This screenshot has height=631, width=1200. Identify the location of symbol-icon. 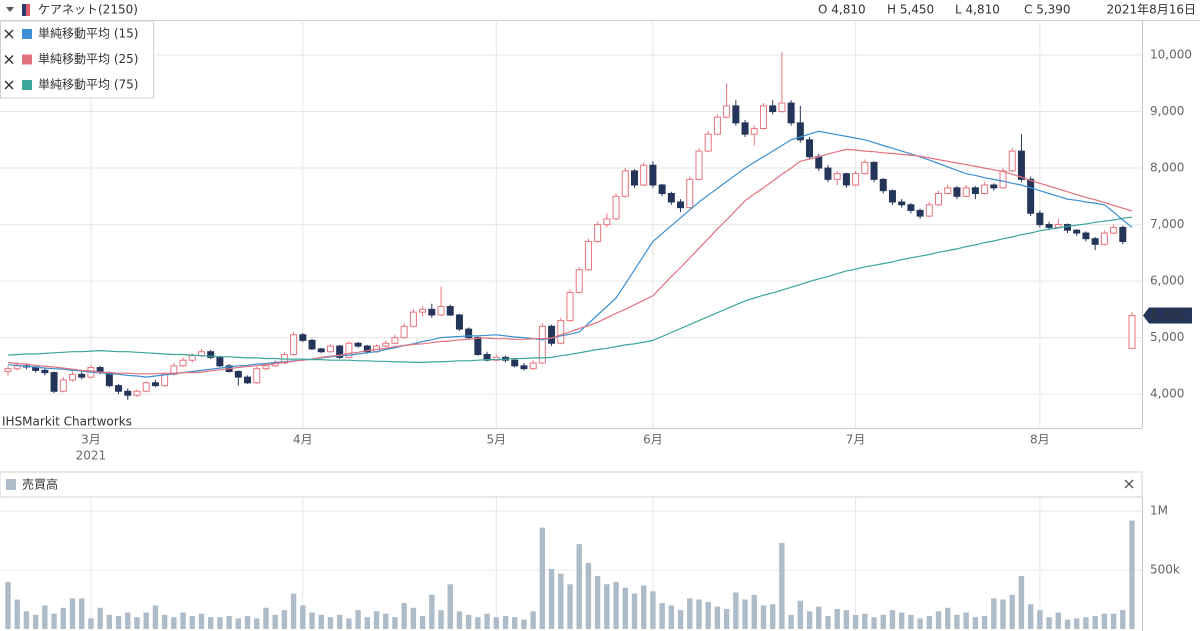
(24, 10).